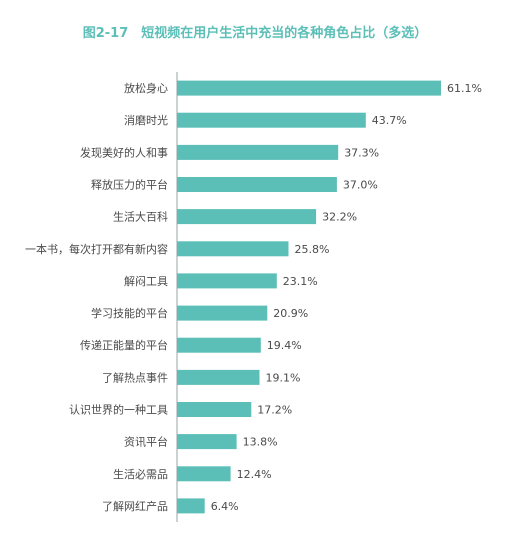  Describe the element at coordinates (129, 185) in the screenshot. I see `category-label: 释放压力的平台` at that location.